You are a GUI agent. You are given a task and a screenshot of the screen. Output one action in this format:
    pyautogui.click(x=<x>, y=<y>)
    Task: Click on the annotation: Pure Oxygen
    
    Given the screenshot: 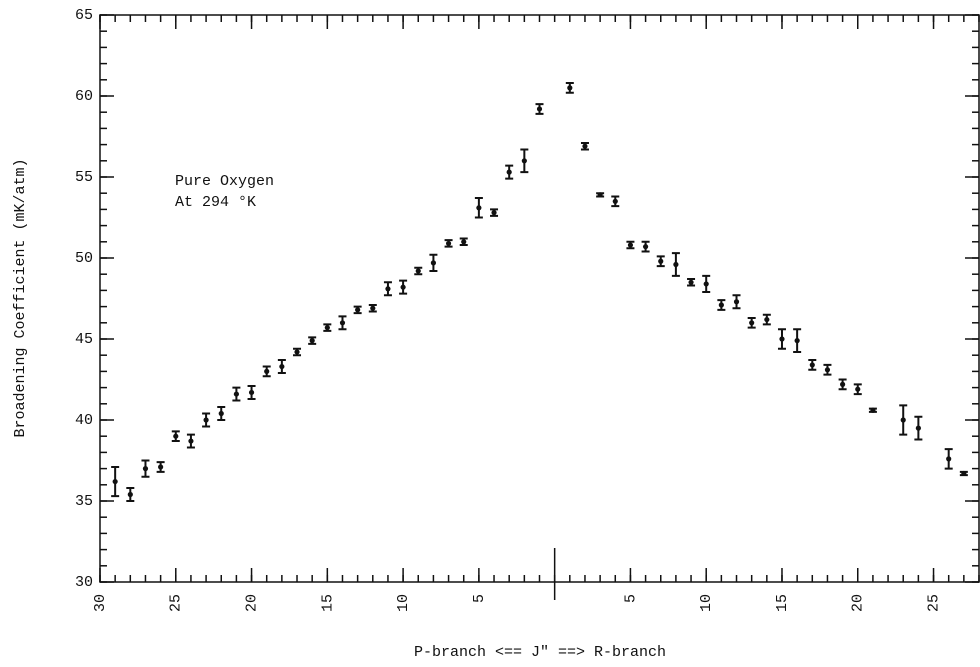 What is the action you would take?
    pyautogui.click(x=224, y=181)
    